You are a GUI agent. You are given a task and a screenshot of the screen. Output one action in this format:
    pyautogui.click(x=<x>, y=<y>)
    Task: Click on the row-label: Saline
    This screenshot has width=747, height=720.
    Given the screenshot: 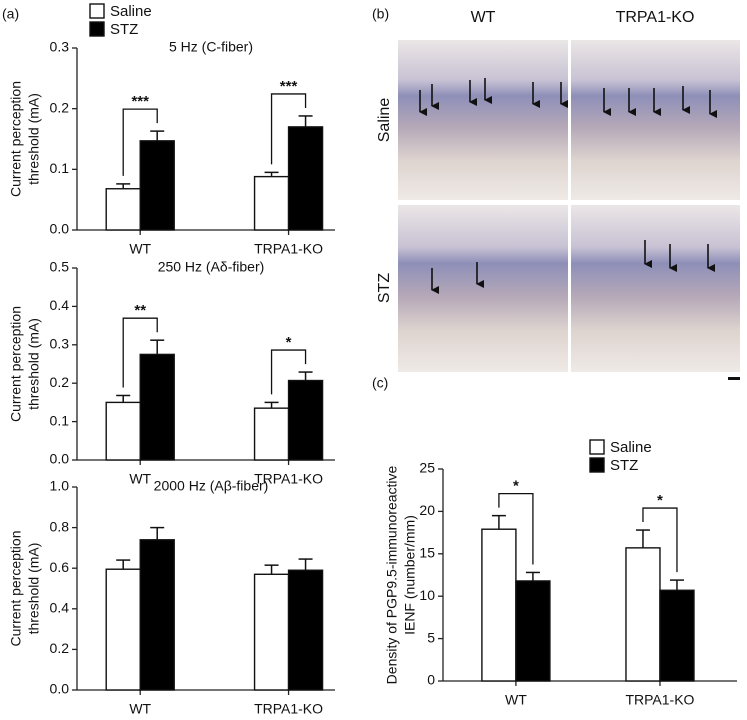 What is the action you would take?
    pyautogui.click(x=384, y=120)
    